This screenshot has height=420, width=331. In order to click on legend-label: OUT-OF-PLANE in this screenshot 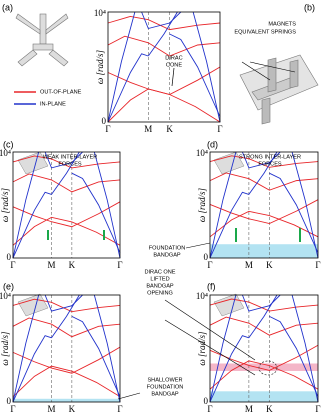, I will do `click(61, 92)`.